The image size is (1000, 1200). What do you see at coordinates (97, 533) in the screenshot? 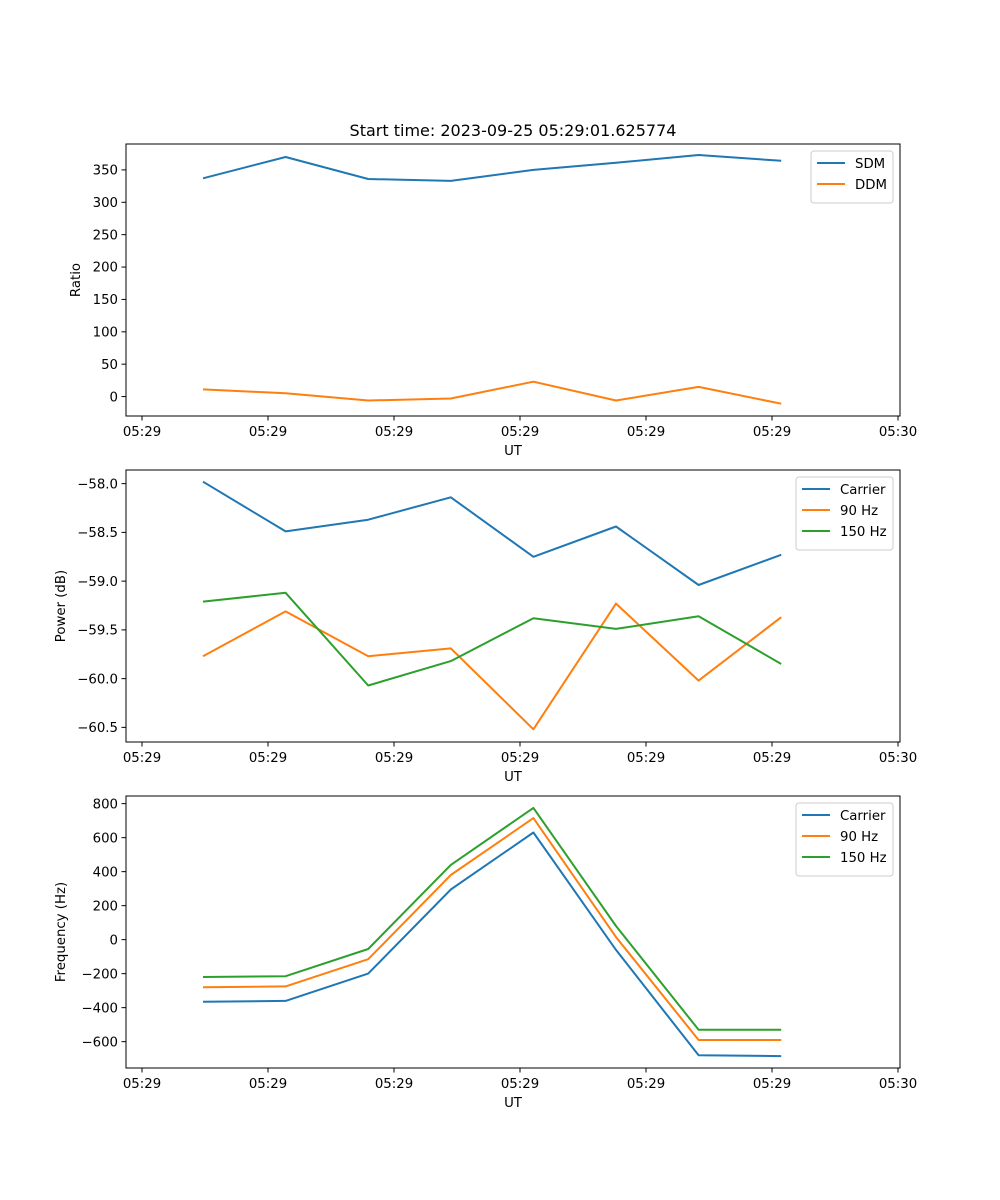
I see `y-tick-label: −58.5` at bounding box center [97, 533].